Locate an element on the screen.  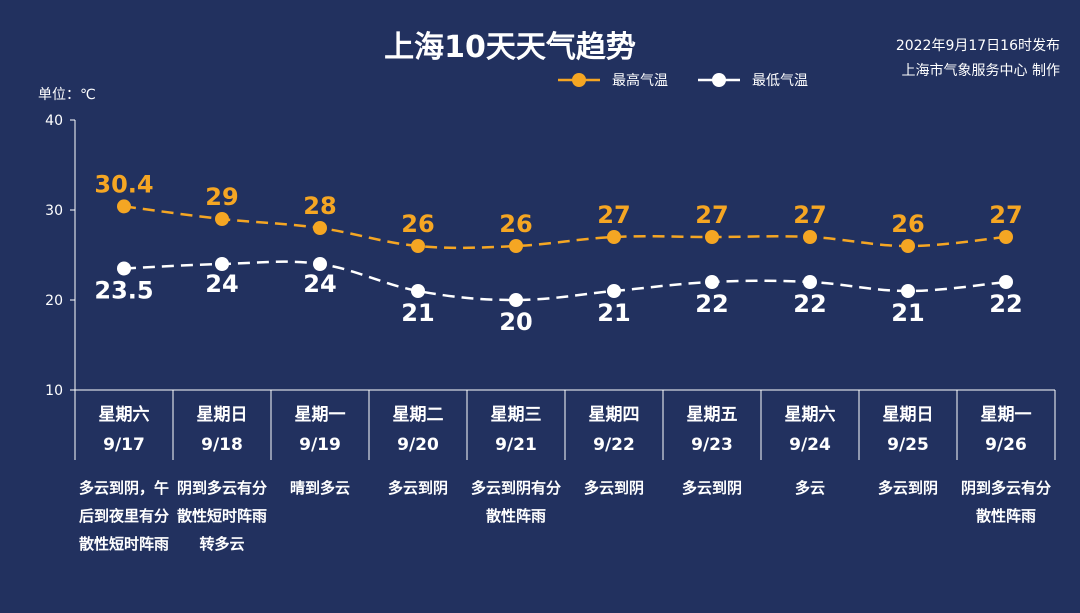
date-label: 9/24 is located at coordinates (810, 445).